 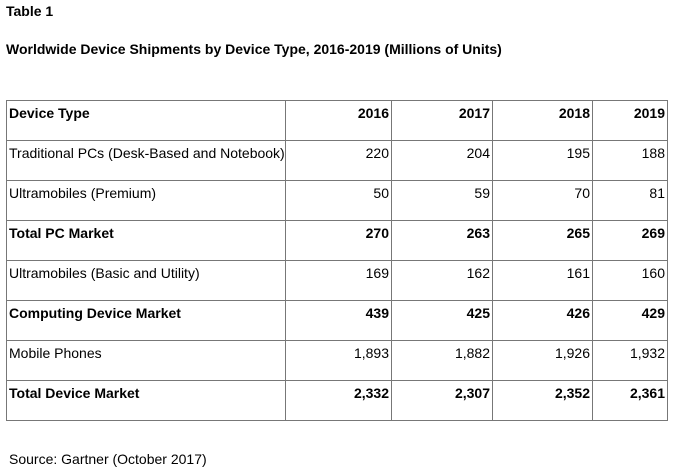 I want to click on table-row: Total Device Market 2,332 2,307 2,352 2,361, so click(x=337, y=400).